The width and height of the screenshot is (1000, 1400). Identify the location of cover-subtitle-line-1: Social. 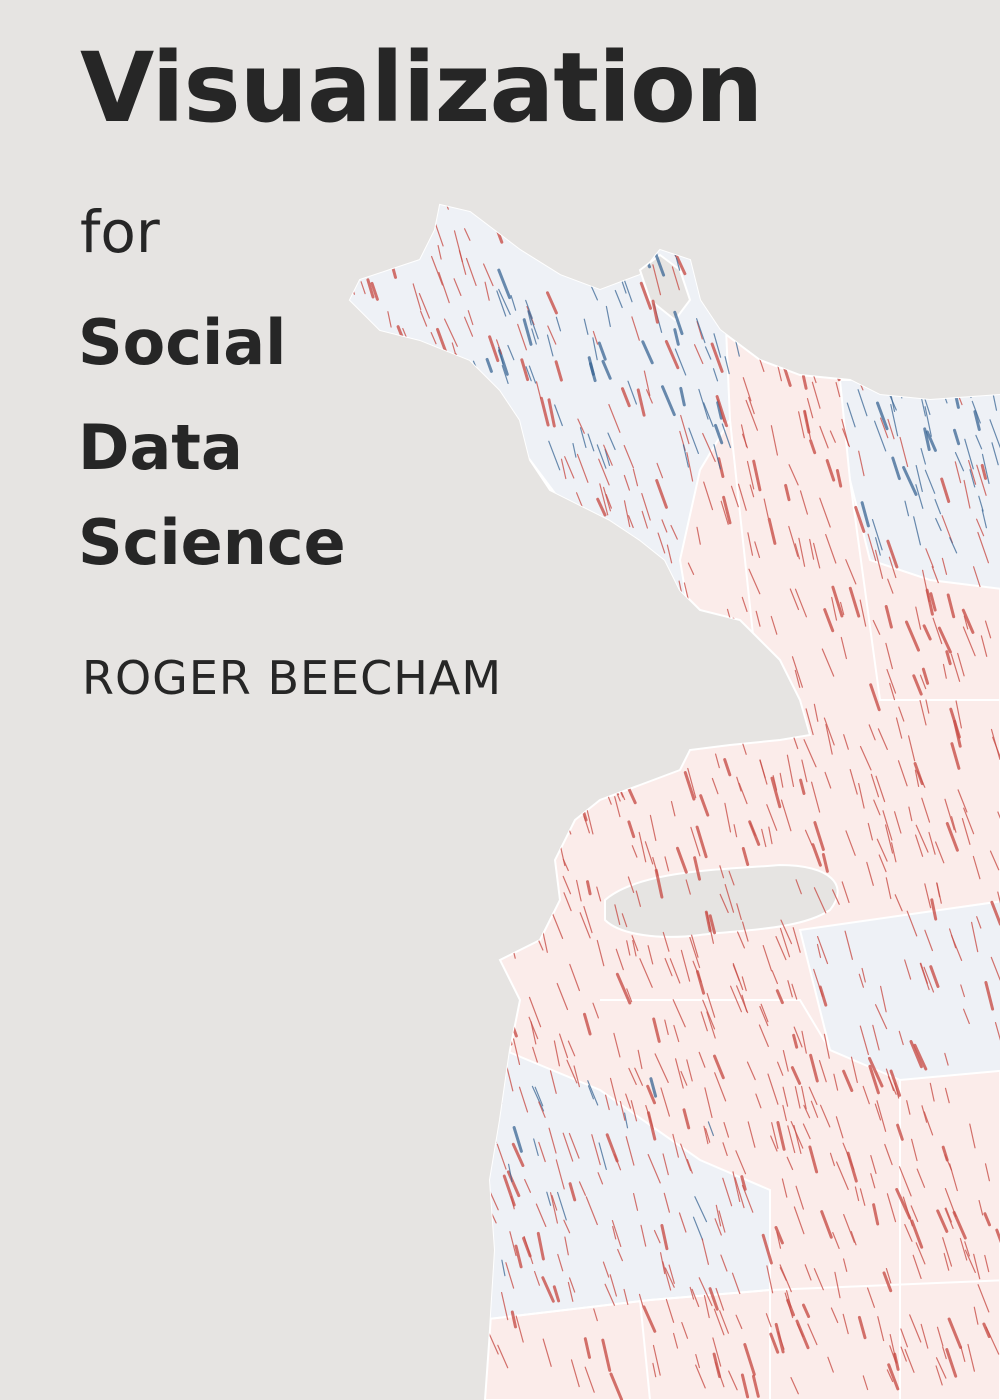
(182, 342).